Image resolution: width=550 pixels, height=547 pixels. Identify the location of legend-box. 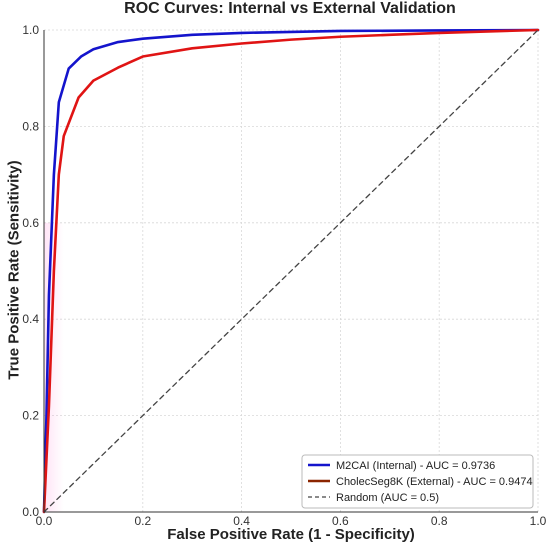
(417, 481).